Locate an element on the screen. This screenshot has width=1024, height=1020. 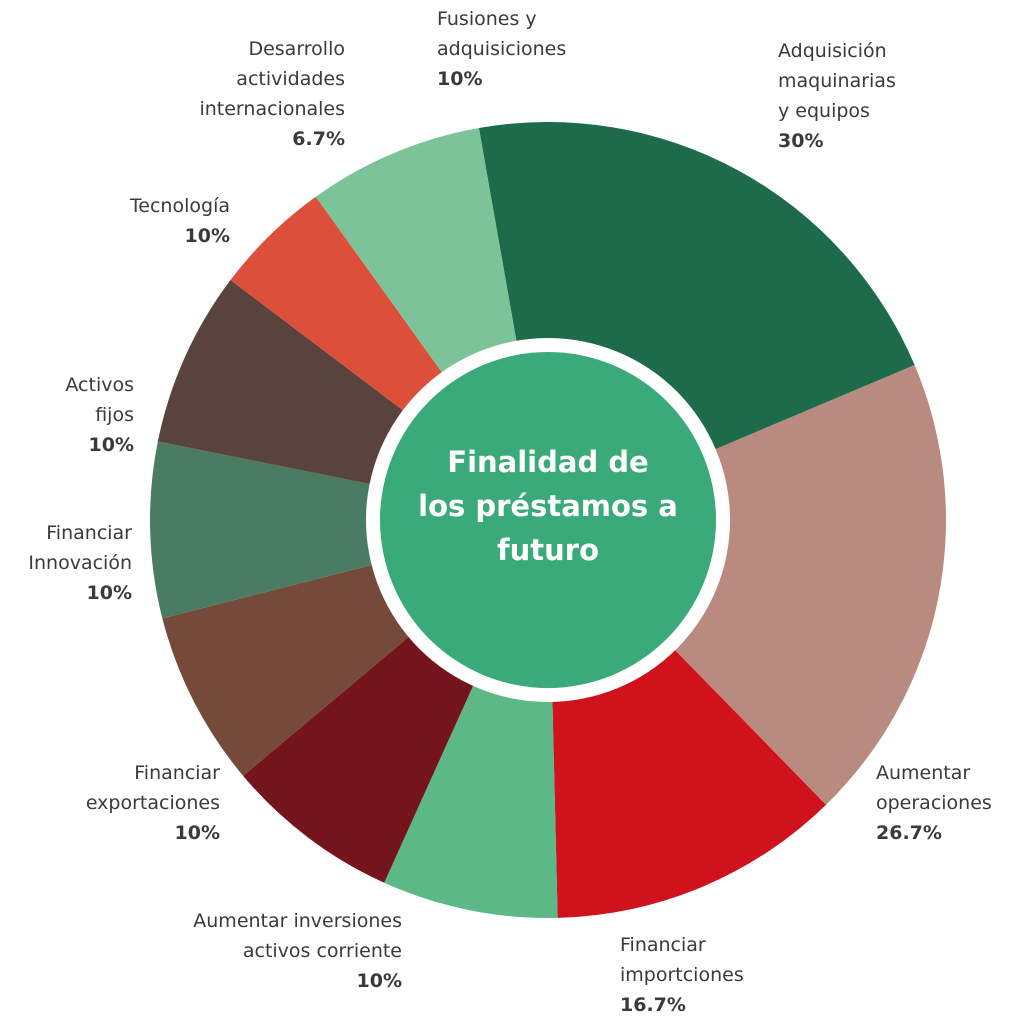
category-name: Desarrollo actividades internacionales is located at coordinates (272, 79).